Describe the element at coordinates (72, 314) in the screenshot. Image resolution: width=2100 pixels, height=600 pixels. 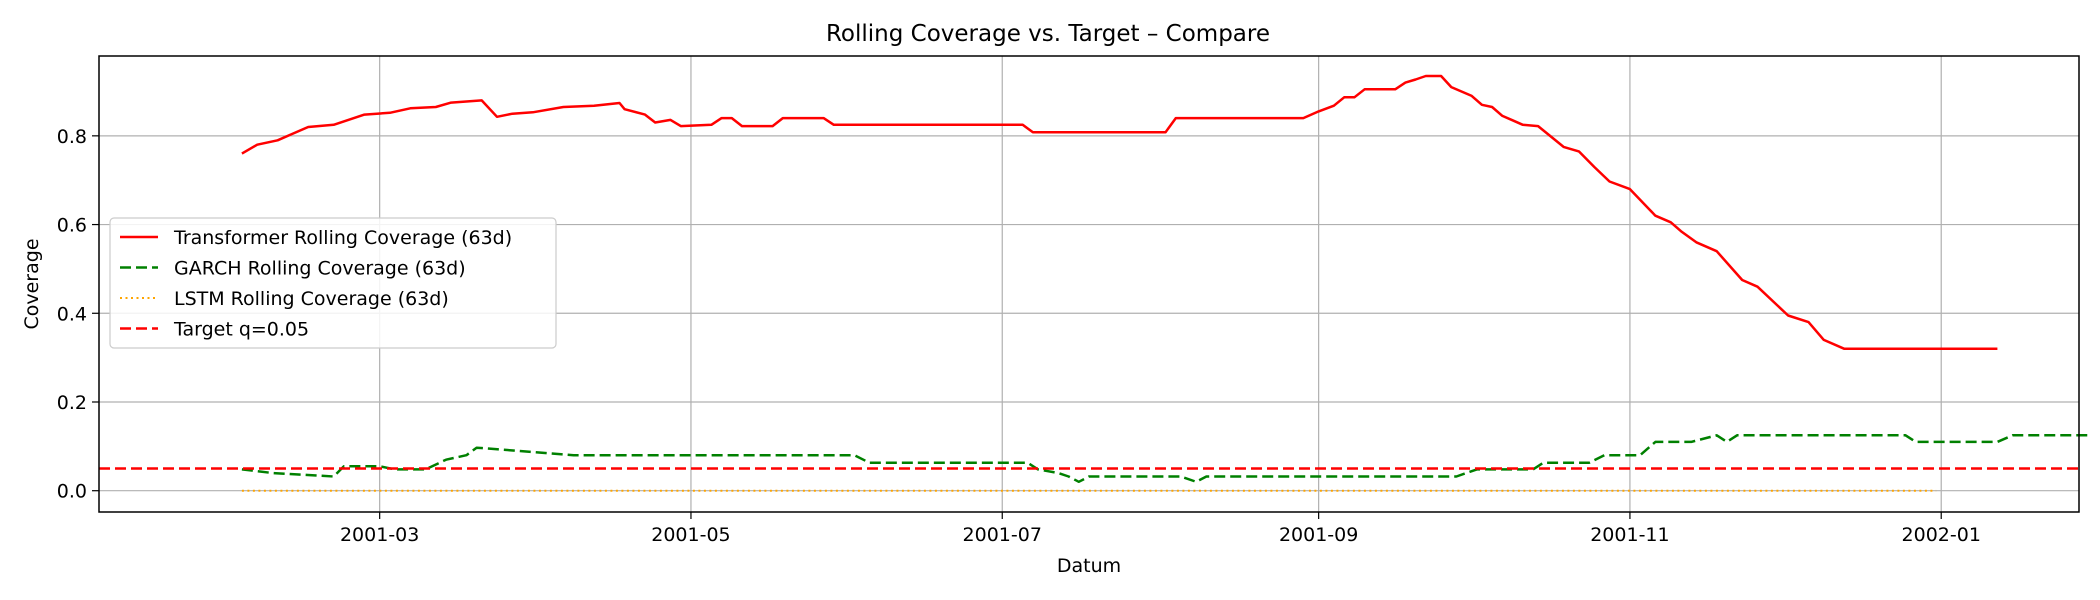
I see `y-tick-label: 0.4` at that location.